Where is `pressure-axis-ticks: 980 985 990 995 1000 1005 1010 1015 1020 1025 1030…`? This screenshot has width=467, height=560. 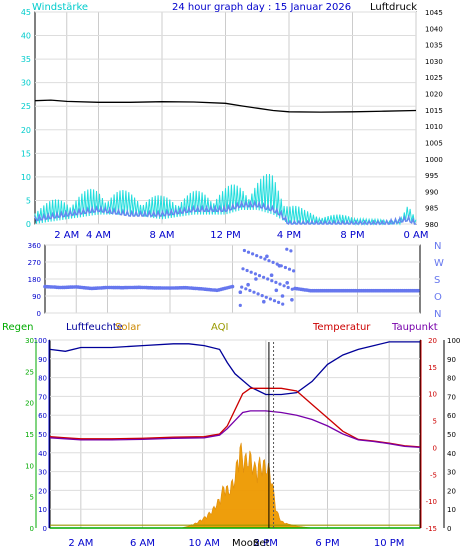
pressure-axis-ticks: 980 985 990 995 1000 1005 1010 1015 1020 1025 1030… is located at coordinates (434, 119).